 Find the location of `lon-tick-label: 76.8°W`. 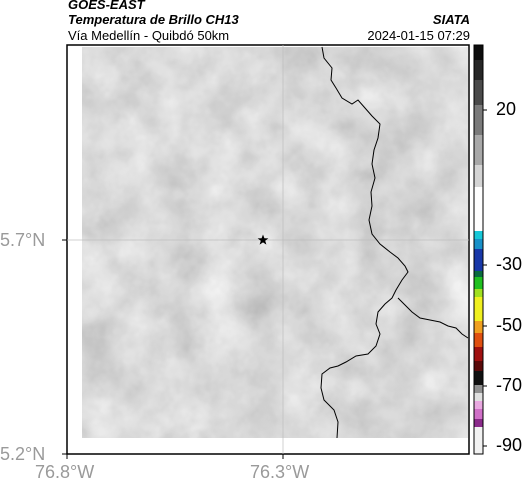

lon-tick-label: 76.8°W is located at coordinates (65, 472).